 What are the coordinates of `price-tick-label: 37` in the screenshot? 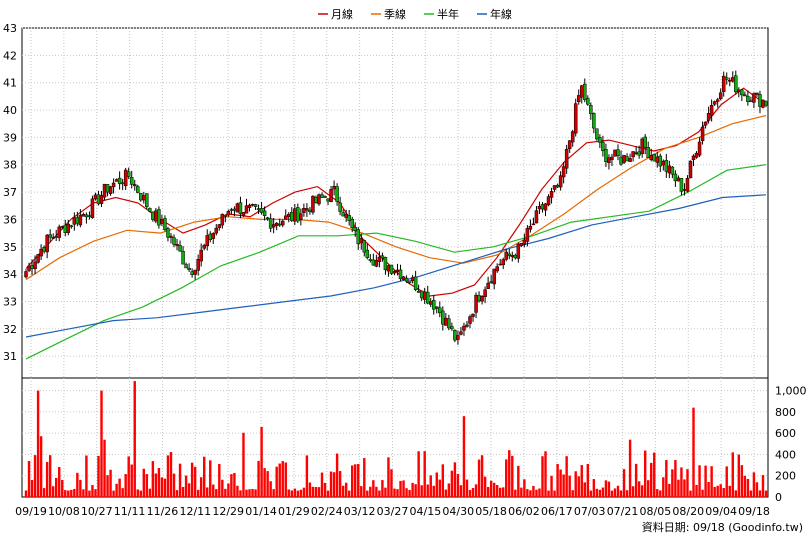 It's located at (10, 192).